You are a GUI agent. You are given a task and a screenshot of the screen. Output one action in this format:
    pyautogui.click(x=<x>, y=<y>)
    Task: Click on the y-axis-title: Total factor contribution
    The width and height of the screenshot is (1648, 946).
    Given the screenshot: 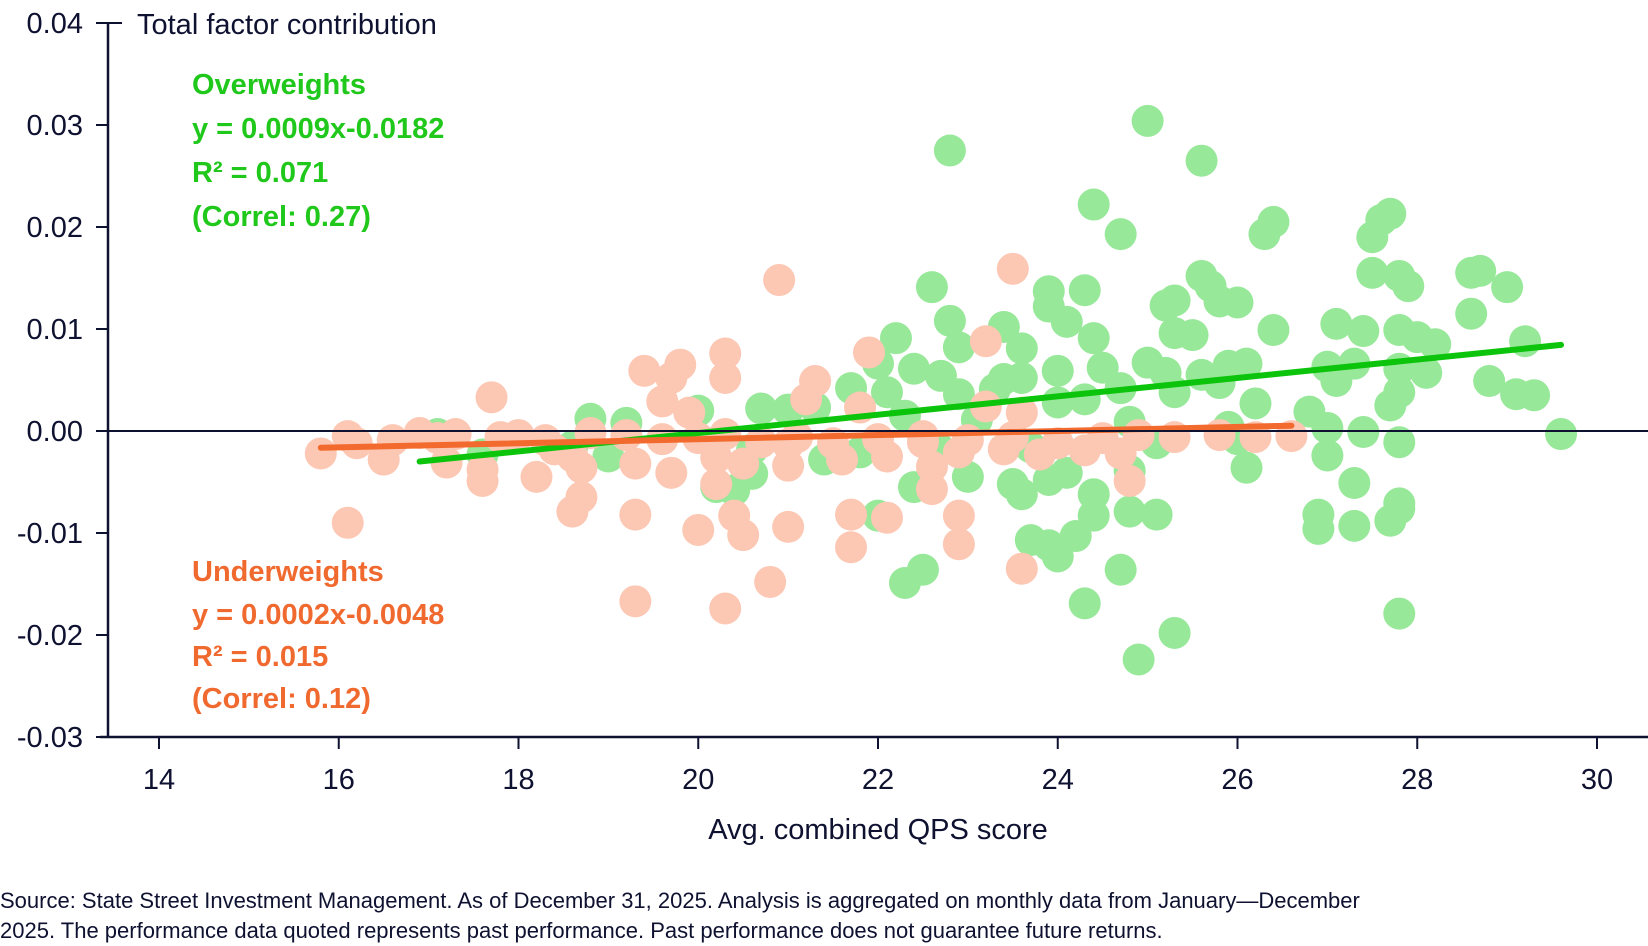 What is the action you would take?
    pyautogui.click(x=287, y=25)
    